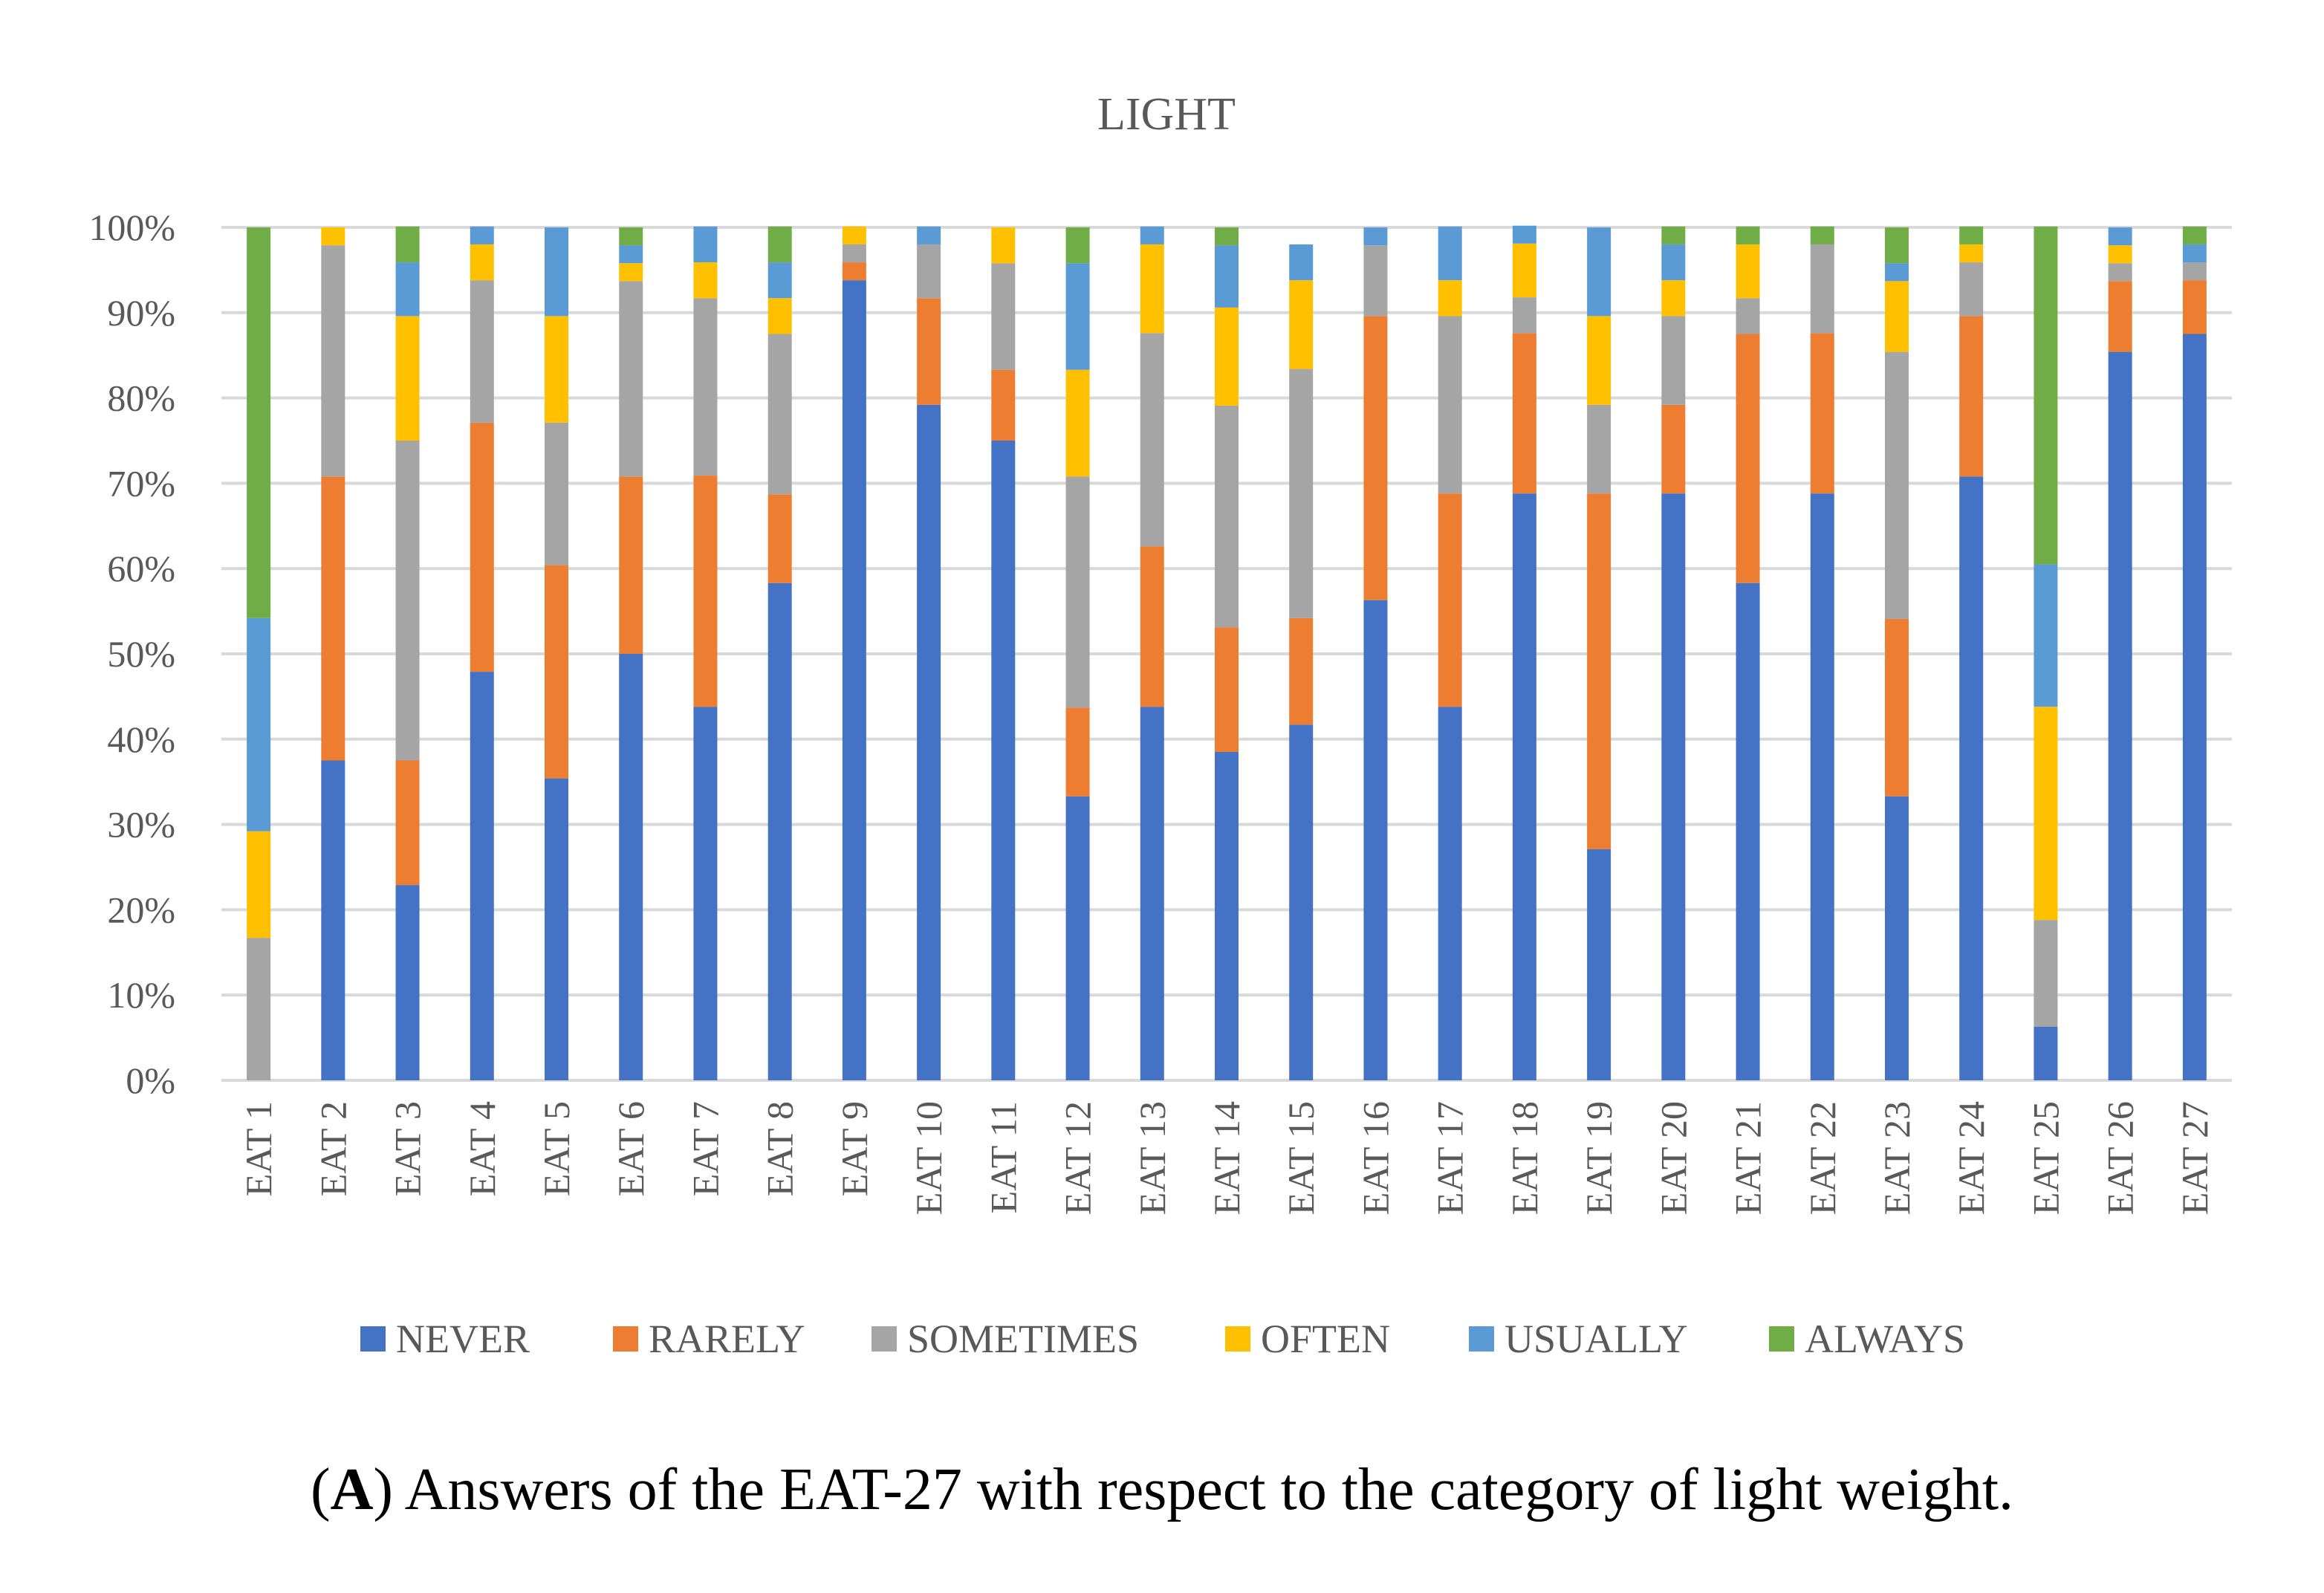  I want to click on x-tick-label: EAT 7, so click(705, 1148).